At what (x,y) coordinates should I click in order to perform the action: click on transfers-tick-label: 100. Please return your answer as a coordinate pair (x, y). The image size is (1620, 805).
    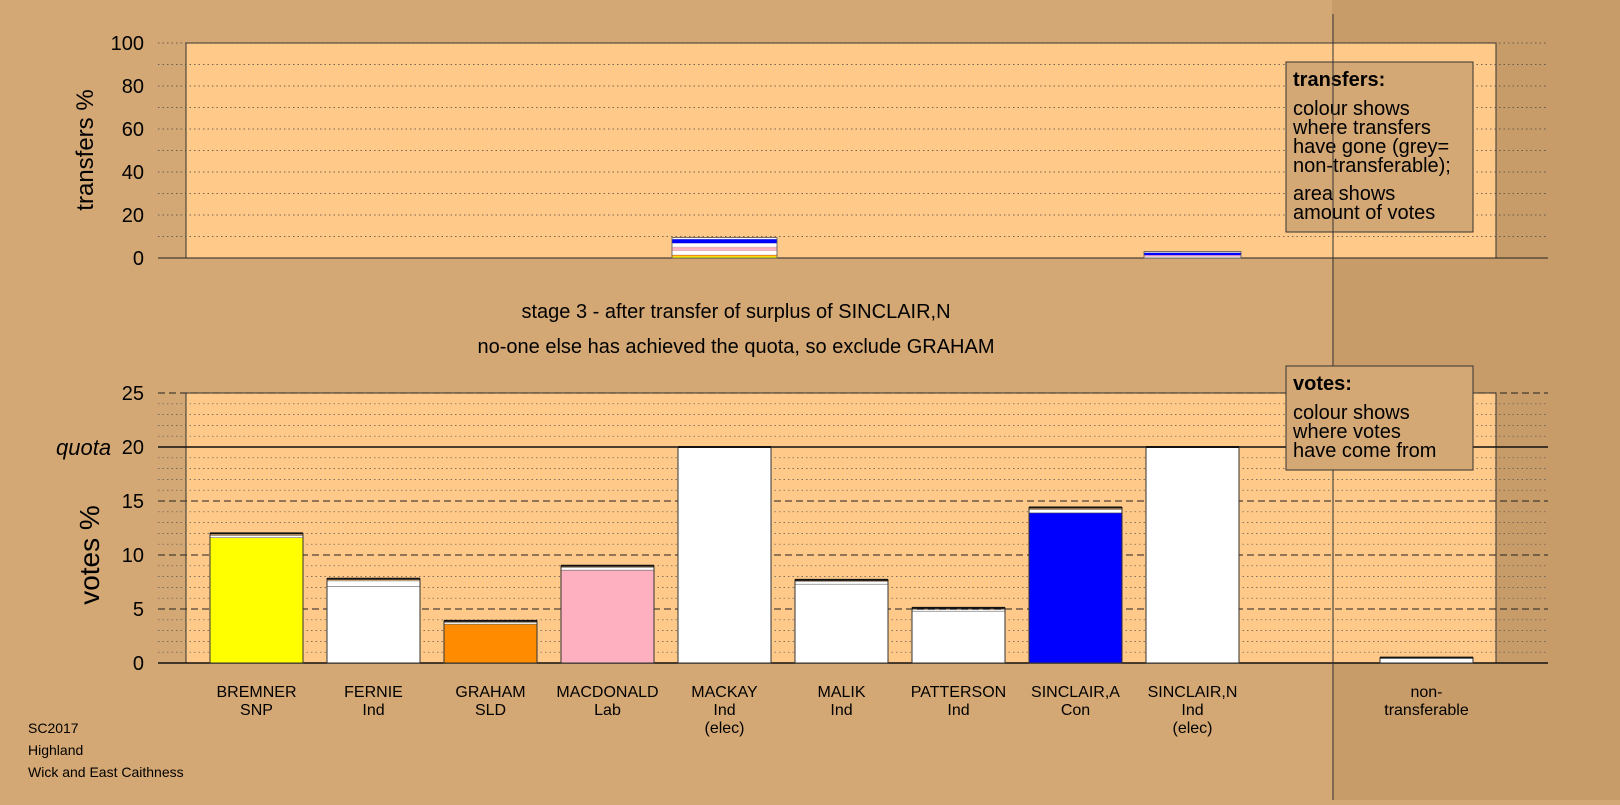
    Looking at the image, I should click on (127, 44).